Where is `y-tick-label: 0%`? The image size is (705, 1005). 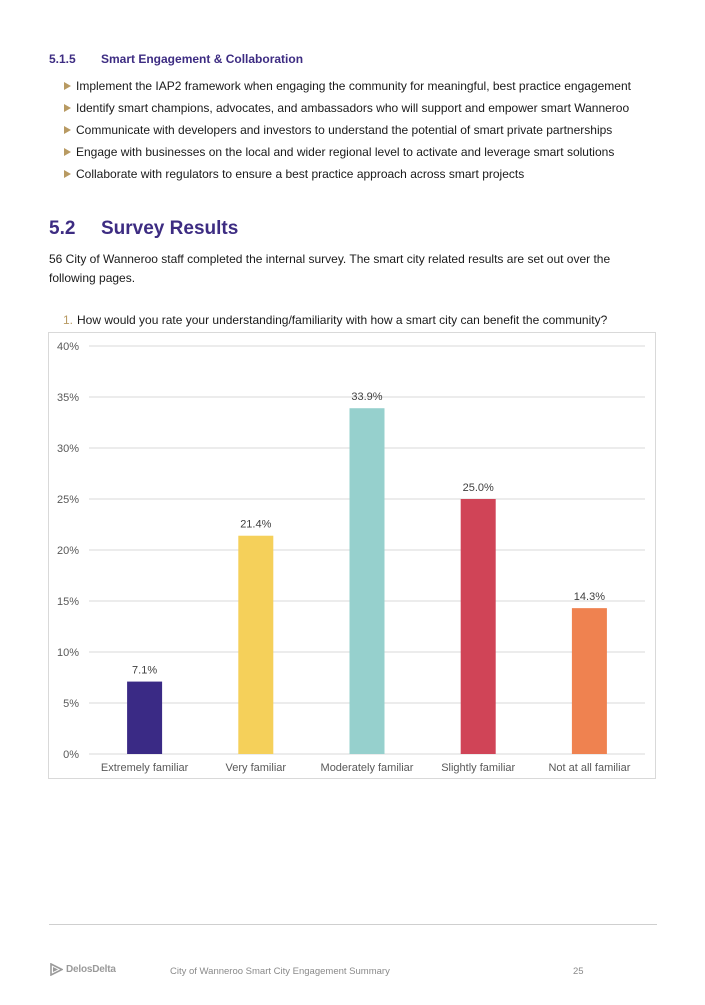
y-tick-label: 0% is located at coordinates (71, 755).